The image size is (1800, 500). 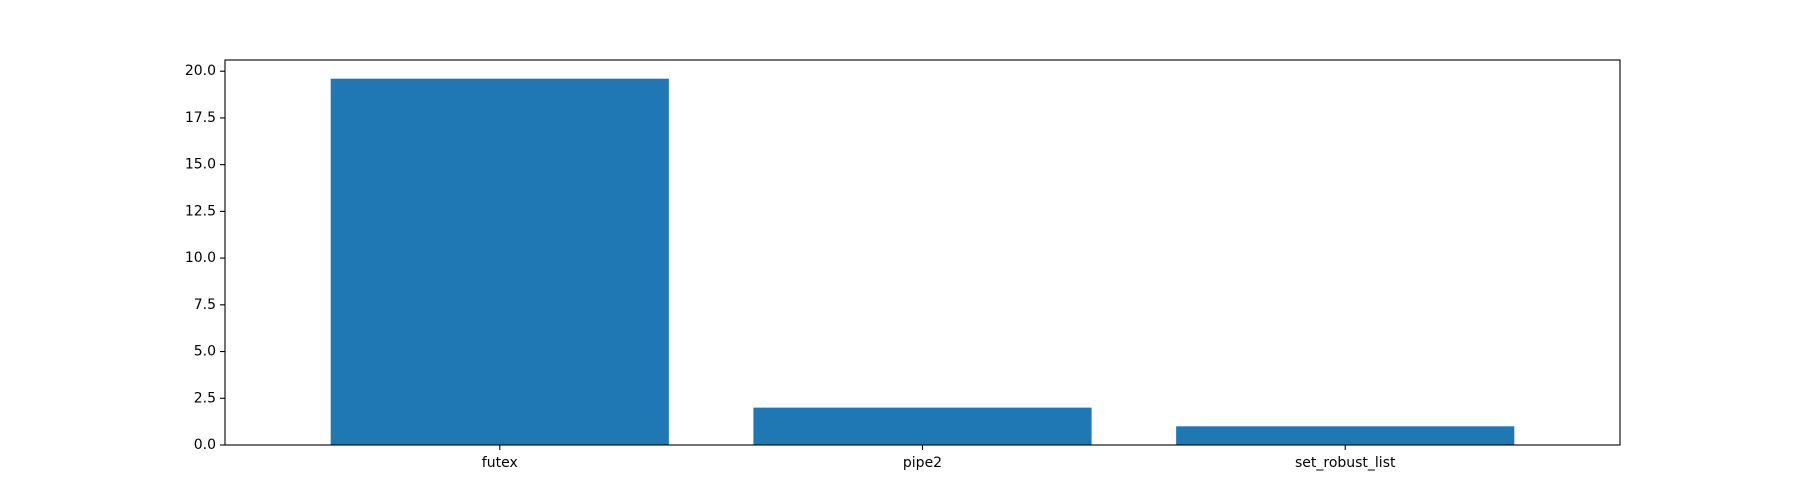 I want to click on x-tick-label-set-robust-list: set_robust_list, so click(x=1345, y=463).